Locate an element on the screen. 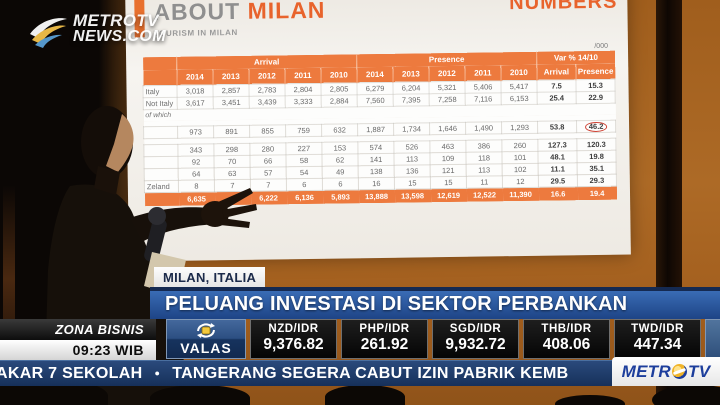 Image resolution: width=720 pixels, height=405 pixels. table-cell: 7,395 is located at coordinates (411, 100).